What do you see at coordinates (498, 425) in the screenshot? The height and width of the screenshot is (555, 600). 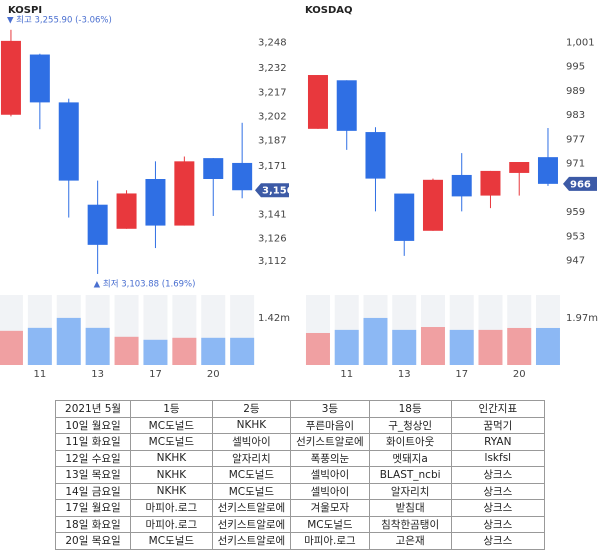 I see `table-cell: 꿈먹기` at bounding box center [498, 425].